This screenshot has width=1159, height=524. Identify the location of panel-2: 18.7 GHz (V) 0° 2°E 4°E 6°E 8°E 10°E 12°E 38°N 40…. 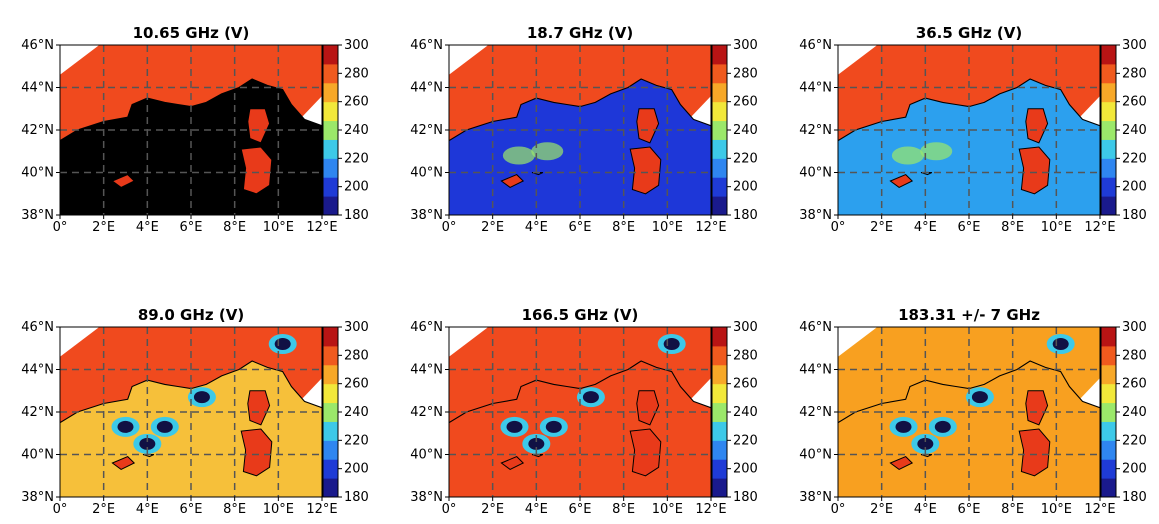
(584, 129).